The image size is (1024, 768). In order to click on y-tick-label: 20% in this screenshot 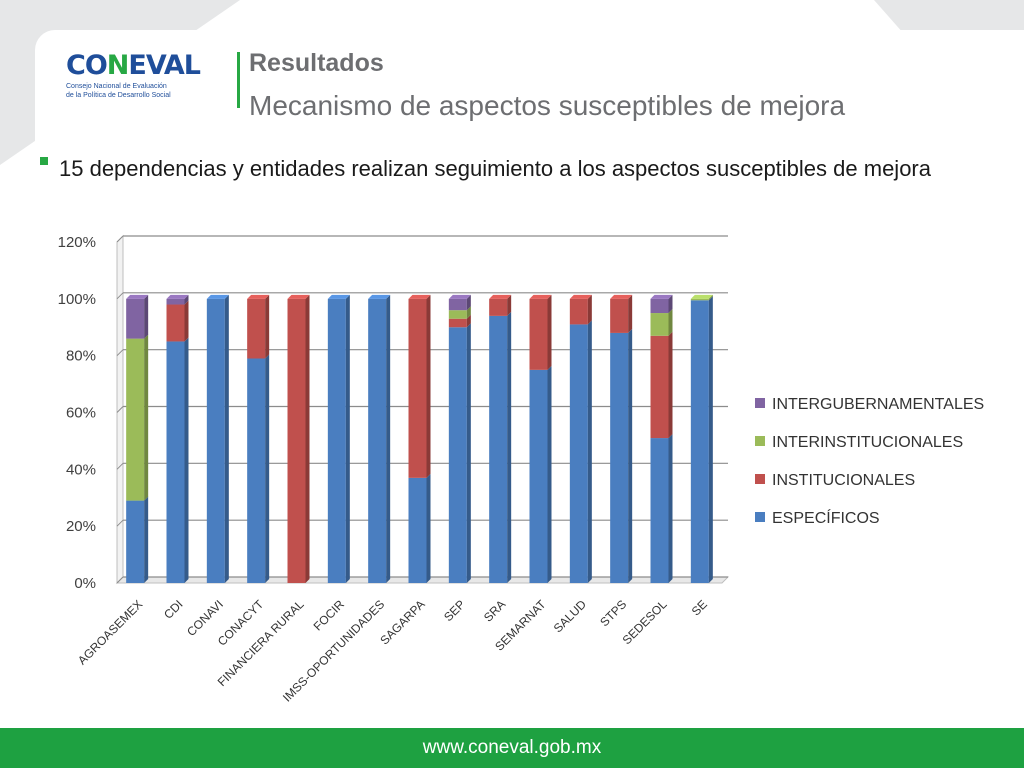, I will do `click(81, 526)`.